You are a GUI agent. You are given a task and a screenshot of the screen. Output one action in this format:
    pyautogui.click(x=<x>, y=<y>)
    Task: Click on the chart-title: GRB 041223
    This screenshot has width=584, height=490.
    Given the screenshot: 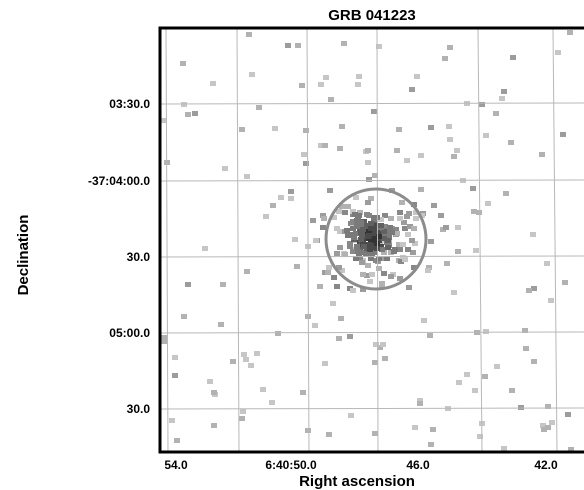 What is the action you would take?
    pyautogui.click(x=372, y=15)
    